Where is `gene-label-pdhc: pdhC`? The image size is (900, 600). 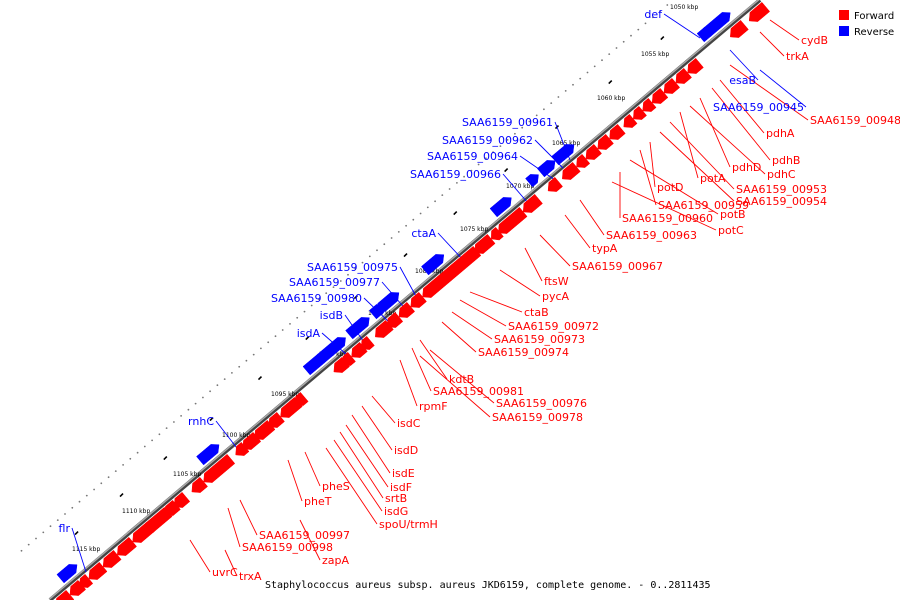 gene-label-pdhc: pdhC is located at coordinates (781, 174).